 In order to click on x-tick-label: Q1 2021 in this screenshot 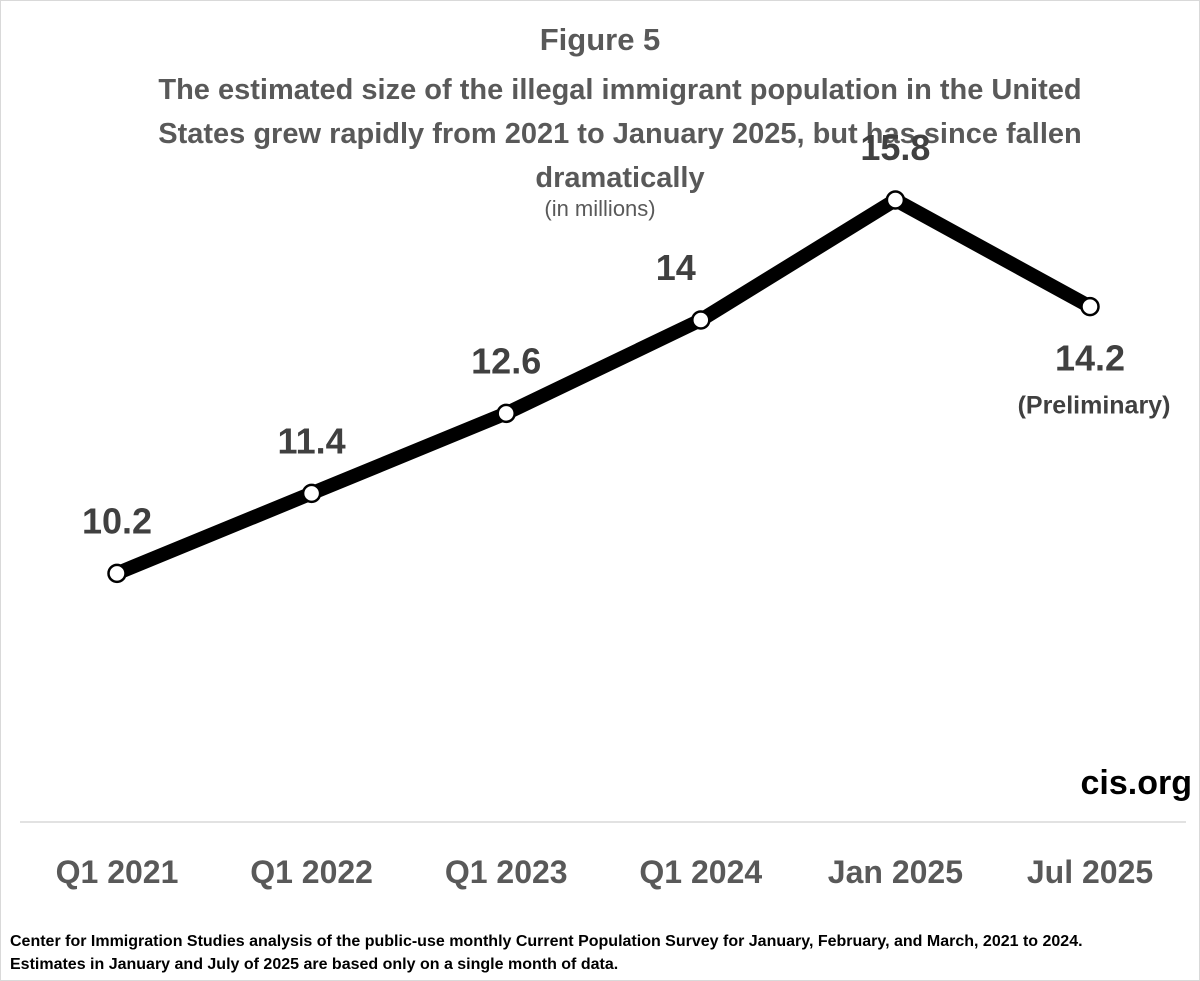, I will do `click(117, 872)`.